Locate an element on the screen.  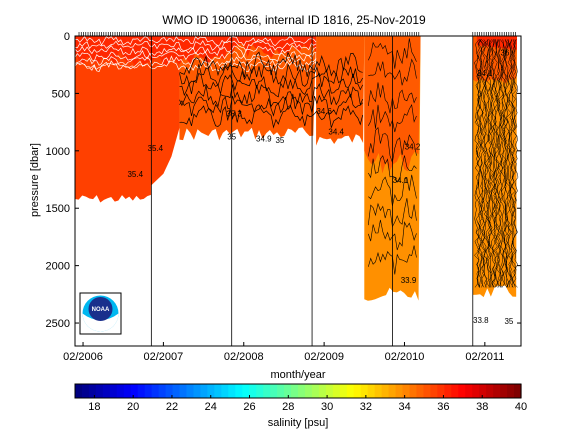
contour-label: 36 is located at coordinates (504, 53).